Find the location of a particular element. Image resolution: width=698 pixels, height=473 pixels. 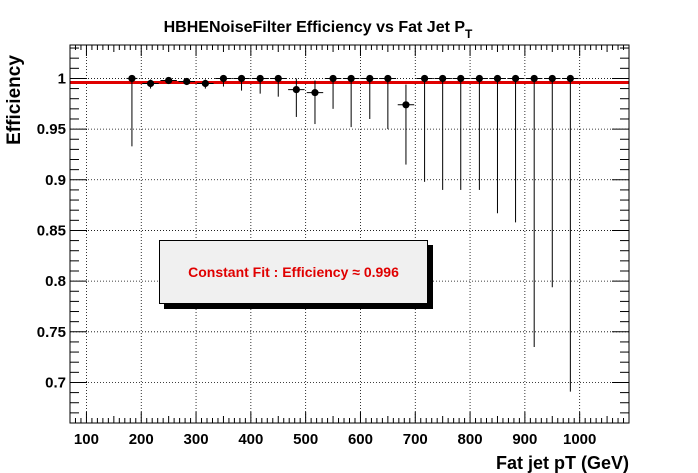

x-tick-label: 800 is located at coordinates (470, 439).